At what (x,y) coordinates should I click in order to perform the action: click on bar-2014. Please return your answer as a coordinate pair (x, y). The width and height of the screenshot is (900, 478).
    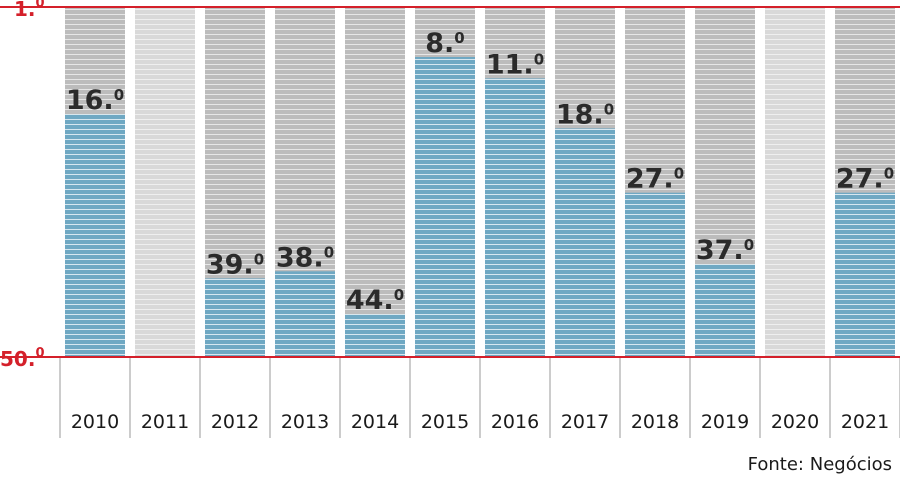
    Looking at the image, I should click on (375, 335).